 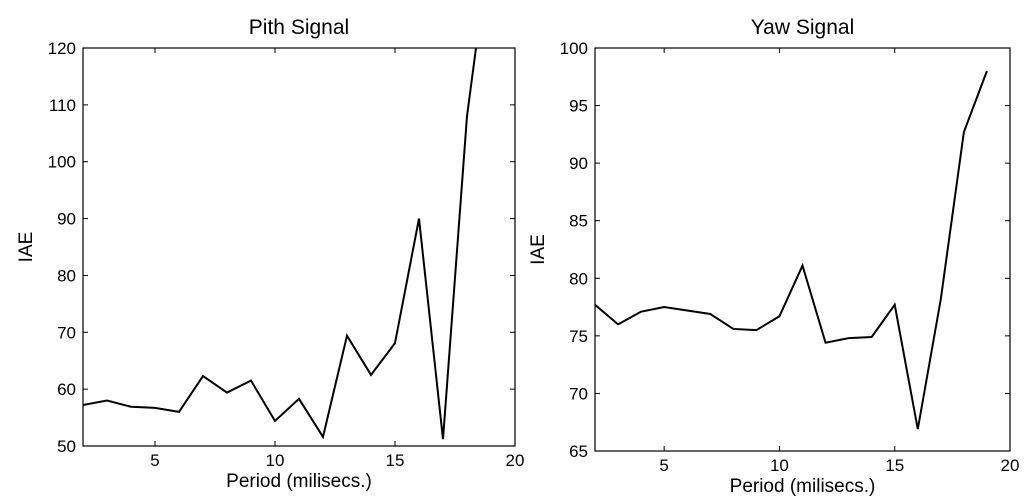 I want to click on y-tick-label: 120, so click(x=62, y=48).